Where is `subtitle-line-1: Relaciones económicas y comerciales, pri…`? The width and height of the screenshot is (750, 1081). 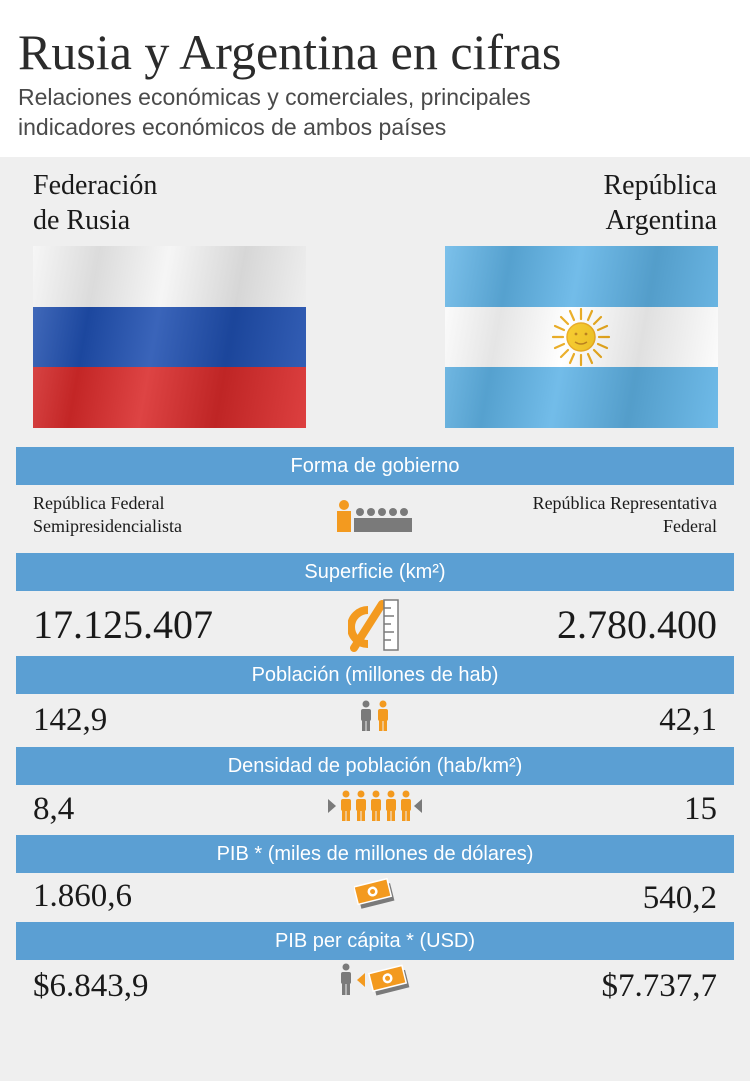 subtitle-line-1: Relaciones económicas y comerciales, pri… is located at coordinates (274, 97).